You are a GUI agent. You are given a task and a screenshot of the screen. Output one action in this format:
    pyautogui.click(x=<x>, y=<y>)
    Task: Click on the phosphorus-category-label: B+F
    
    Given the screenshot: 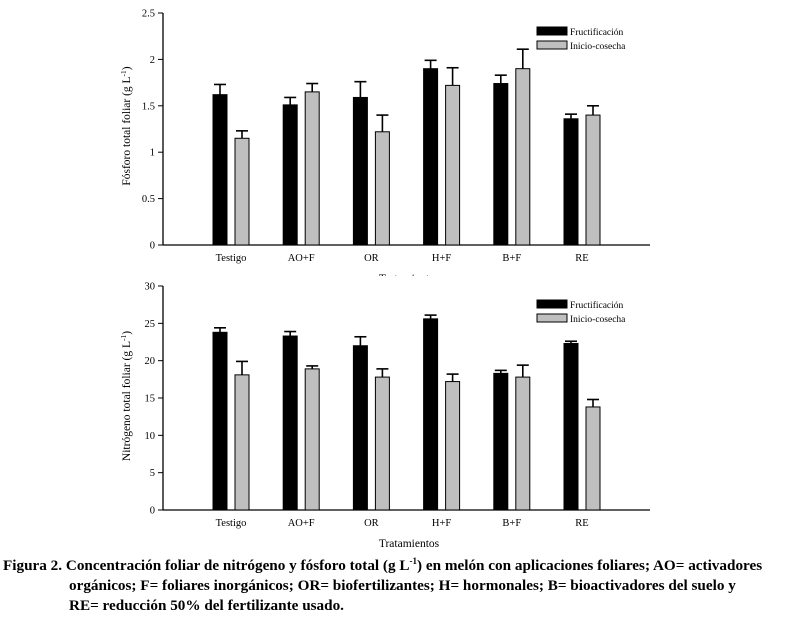 What is the action you would take?
    pyautogui.click(x=511, y=258)
    